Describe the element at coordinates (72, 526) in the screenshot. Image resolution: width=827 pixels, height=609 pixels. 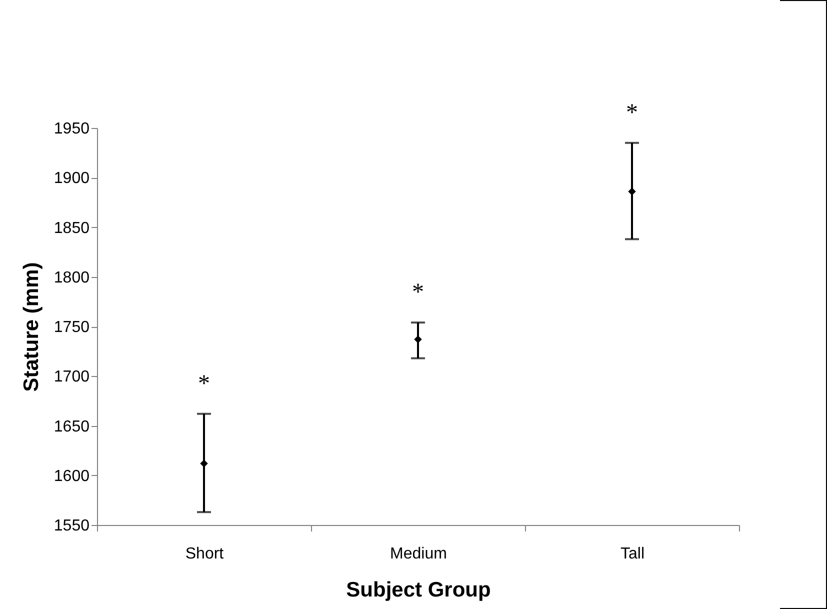
I see `y-tick-label: 1550` at that location.